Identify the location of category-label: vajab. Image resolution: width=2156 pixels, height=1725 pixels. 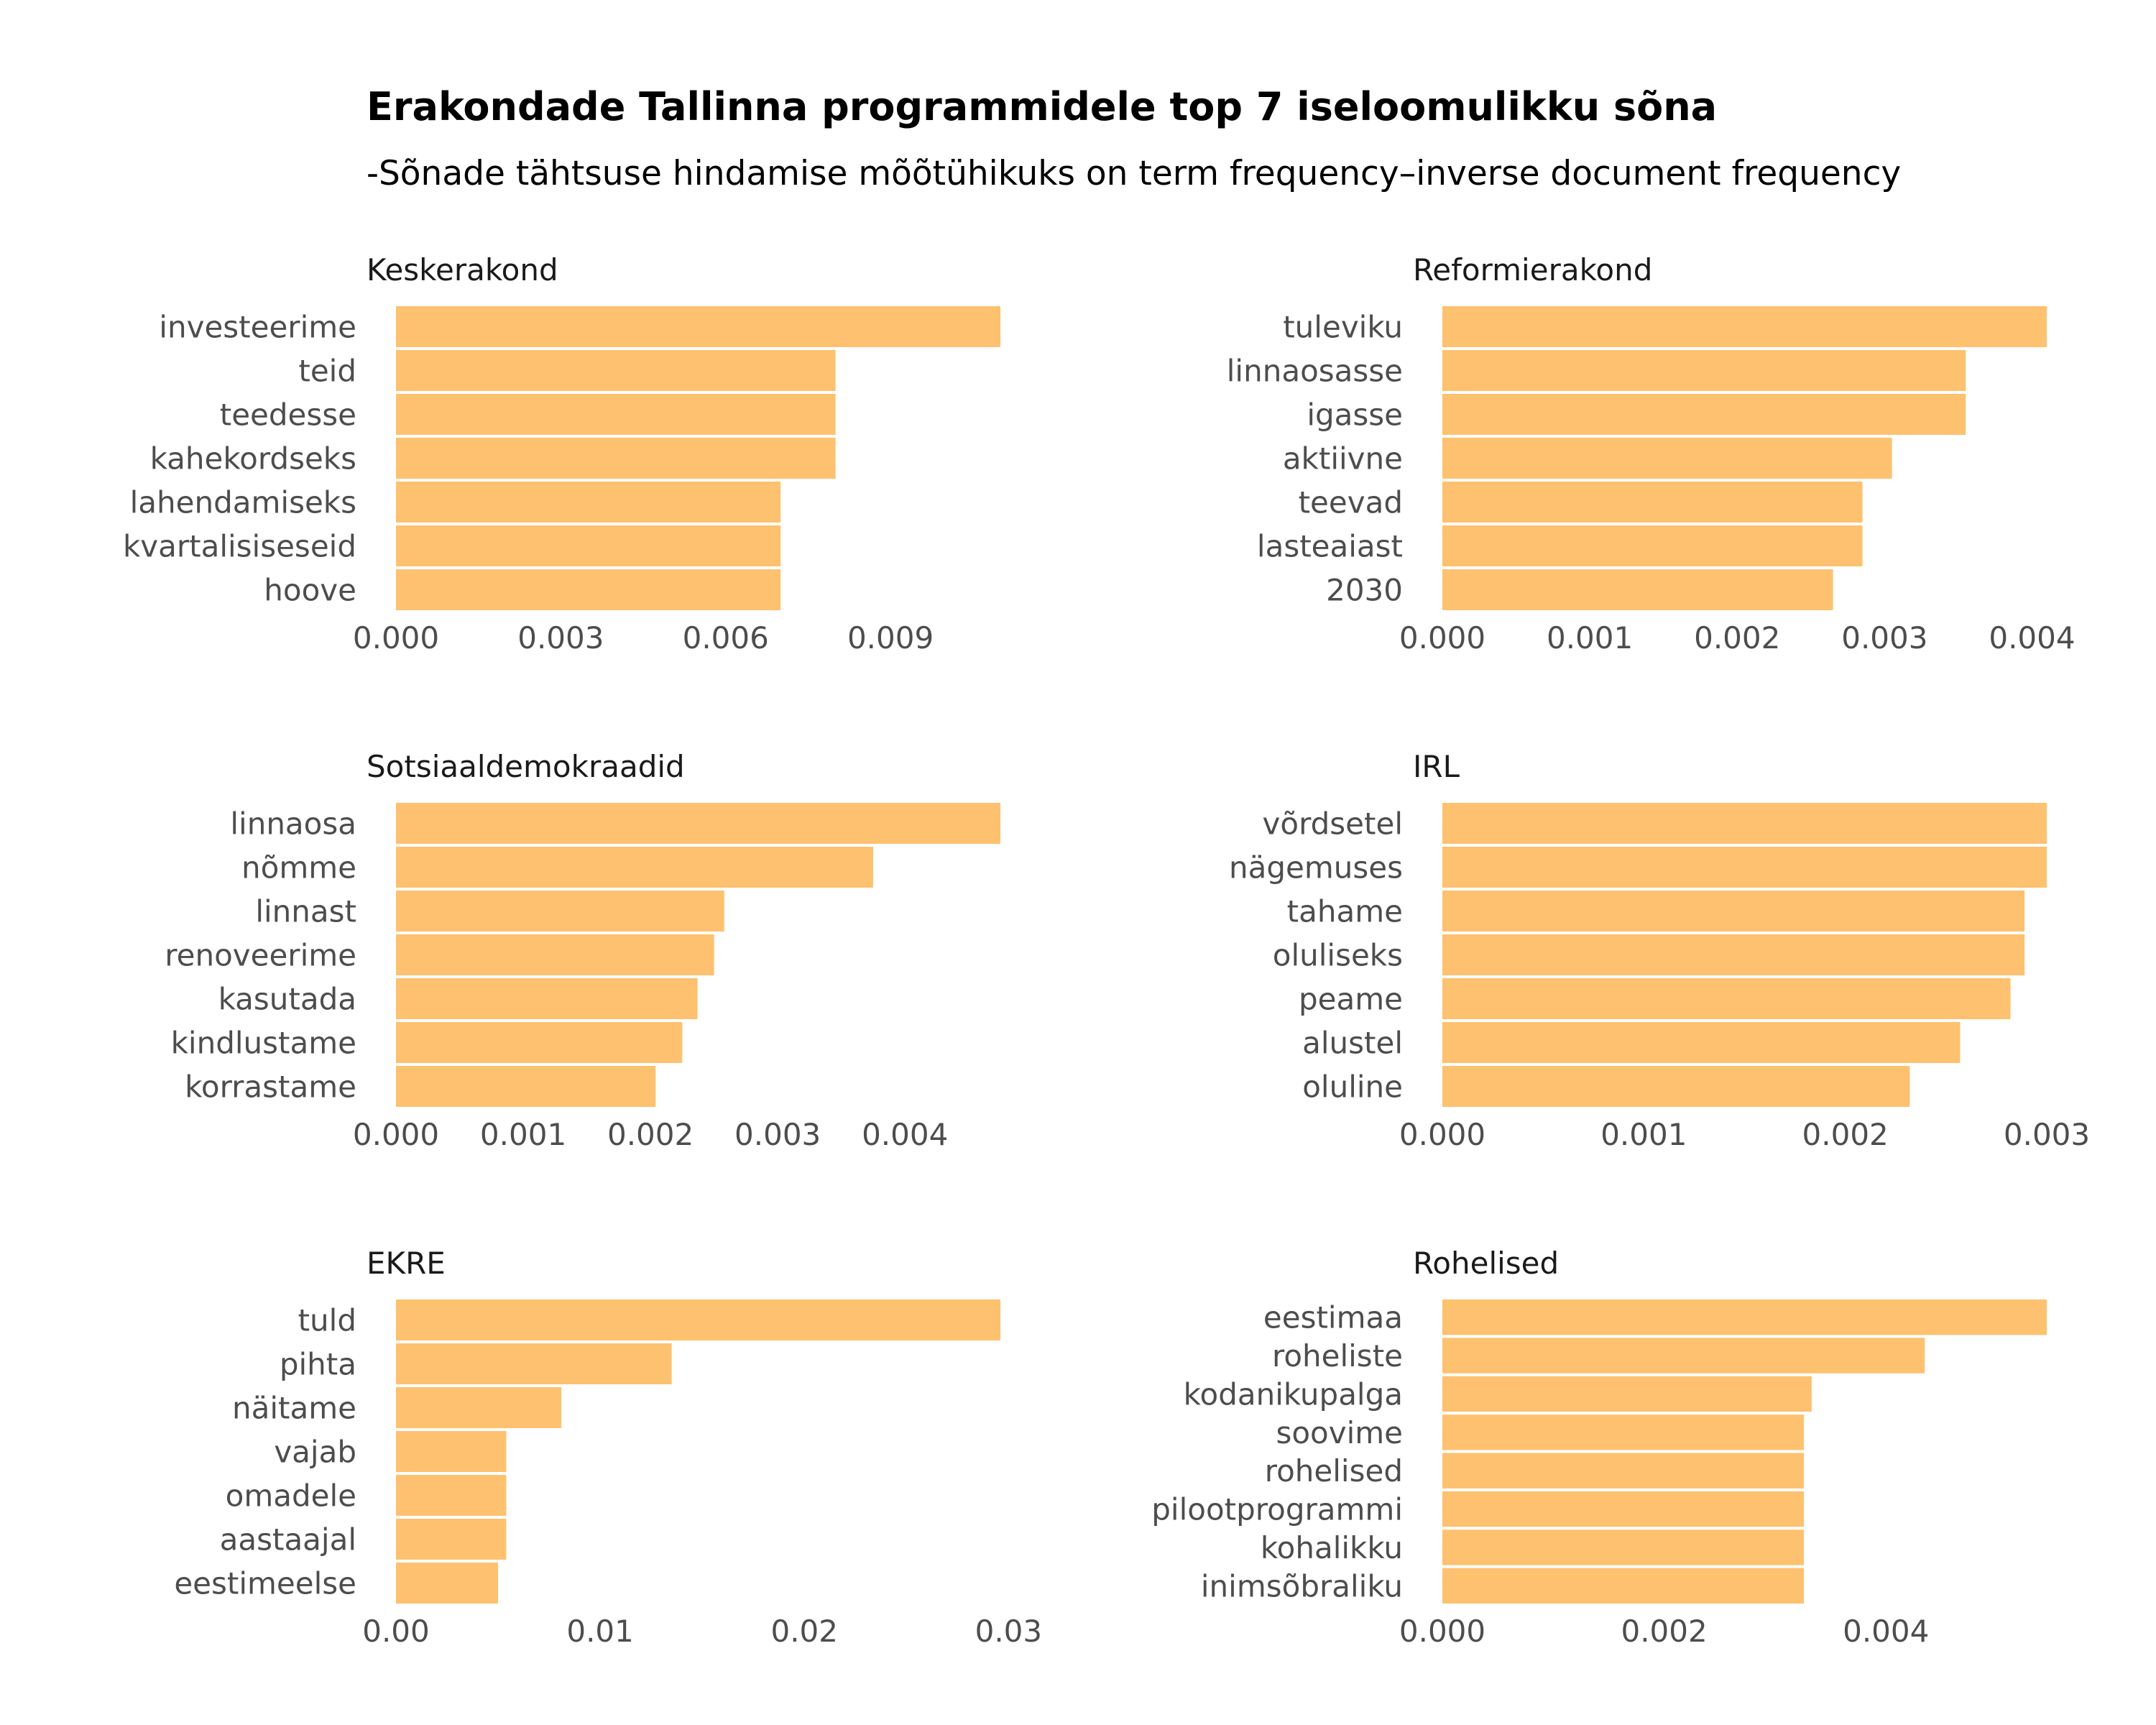
(315, 1452).